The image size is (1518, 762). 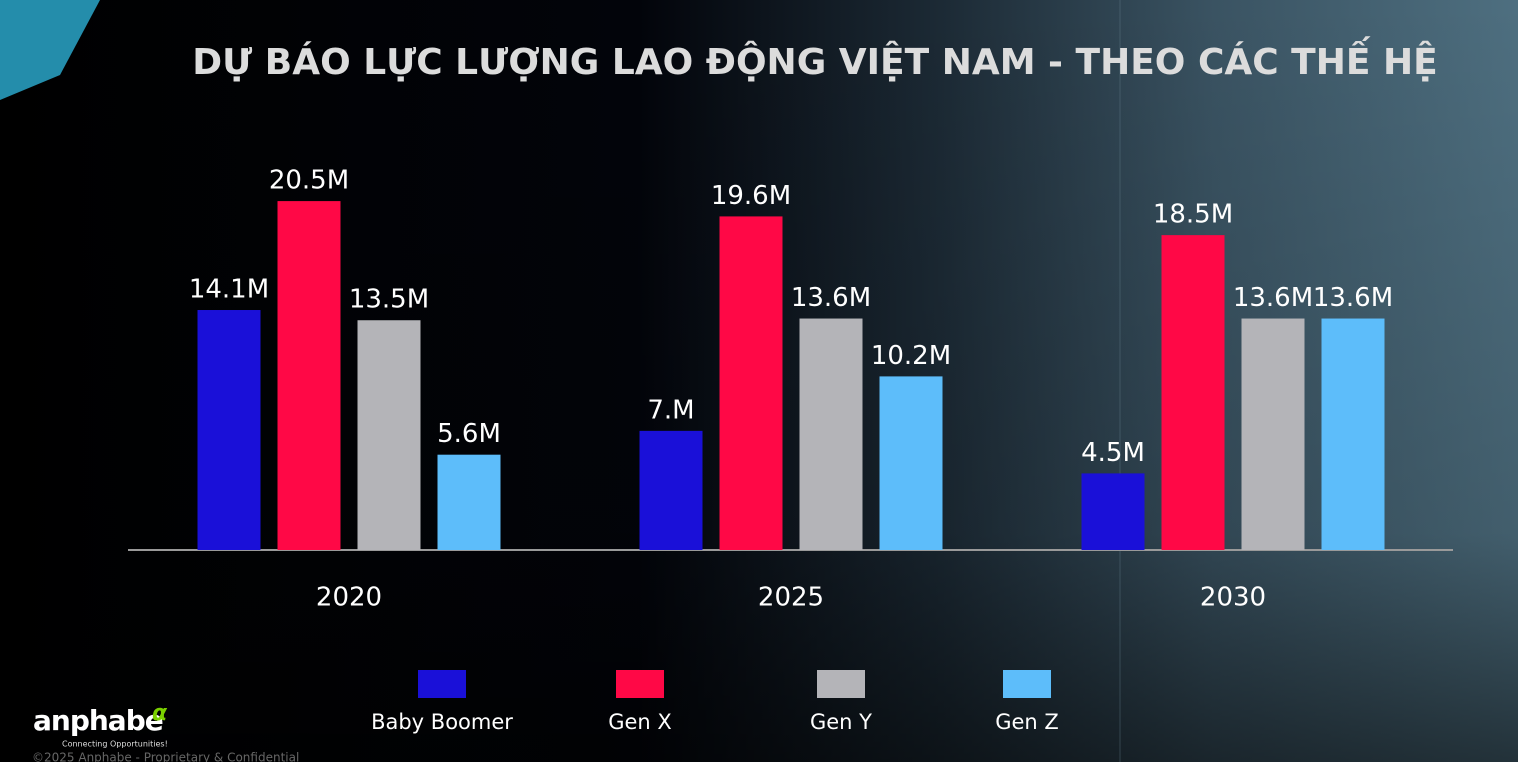 I want to click on value-label: 13.5M, so click(x=389, y=300).